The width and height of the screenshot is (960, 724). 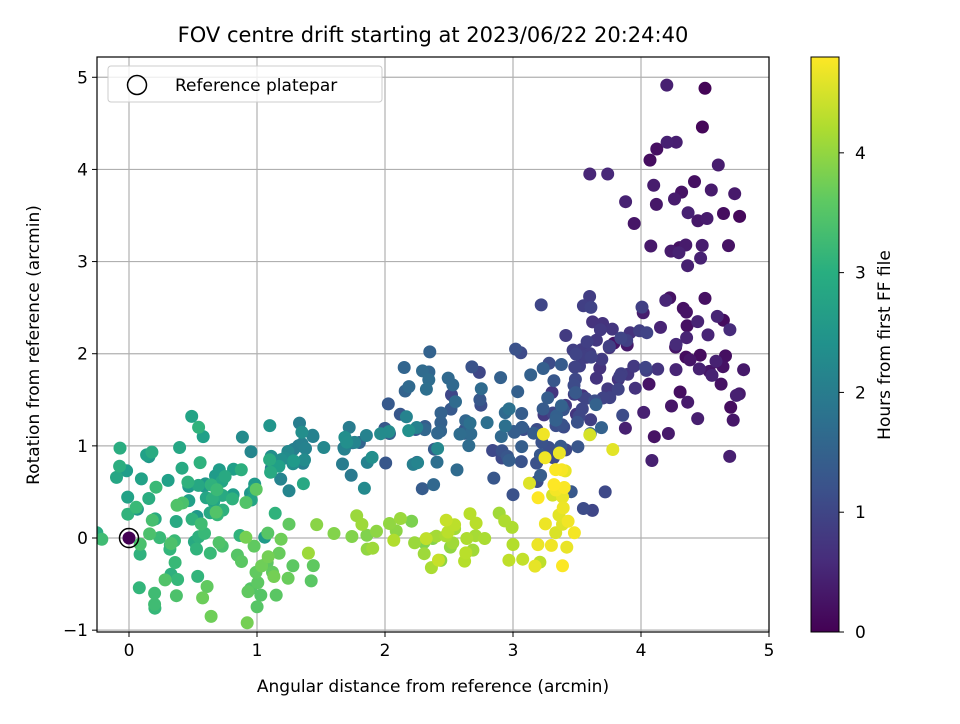 What do you see at coordinates (82, 78) in the screenshot?
I see `y-tick-label: 5` at bounding box center [82, 78].